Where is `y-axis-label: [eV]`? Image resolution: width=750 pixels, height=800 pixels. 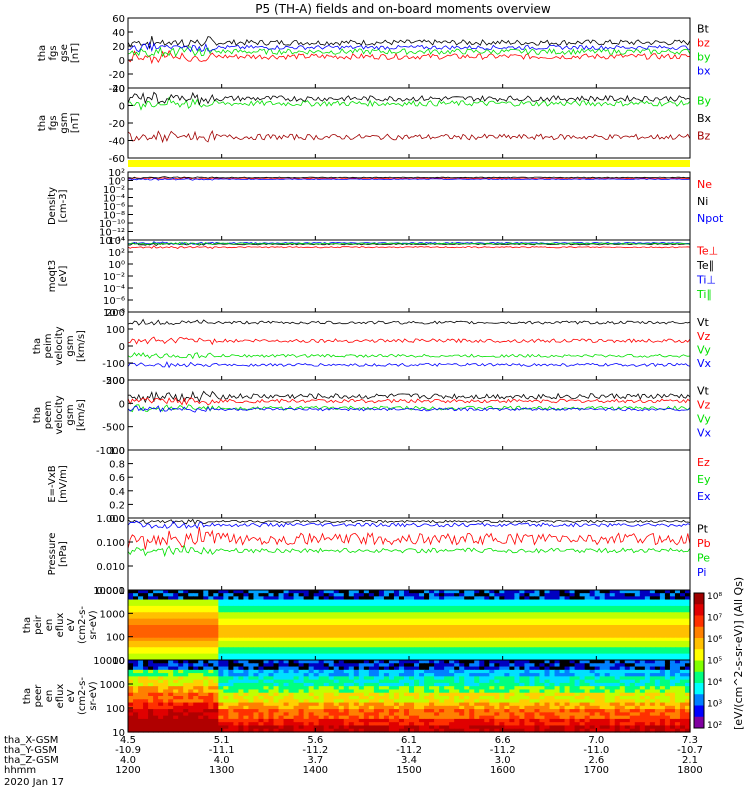 y-axis-label: [eV] is located at coordinates (63, 276).